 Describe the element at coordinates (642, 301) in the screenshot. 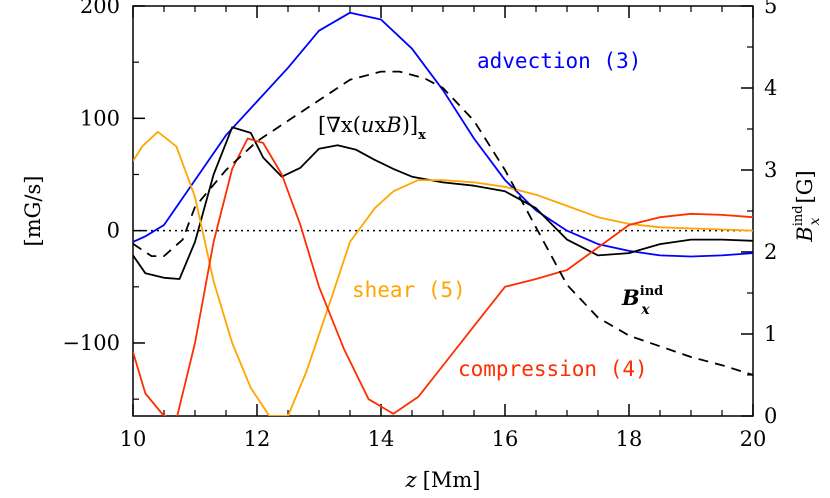

I see `b-ind-label: Bind x` at that location.